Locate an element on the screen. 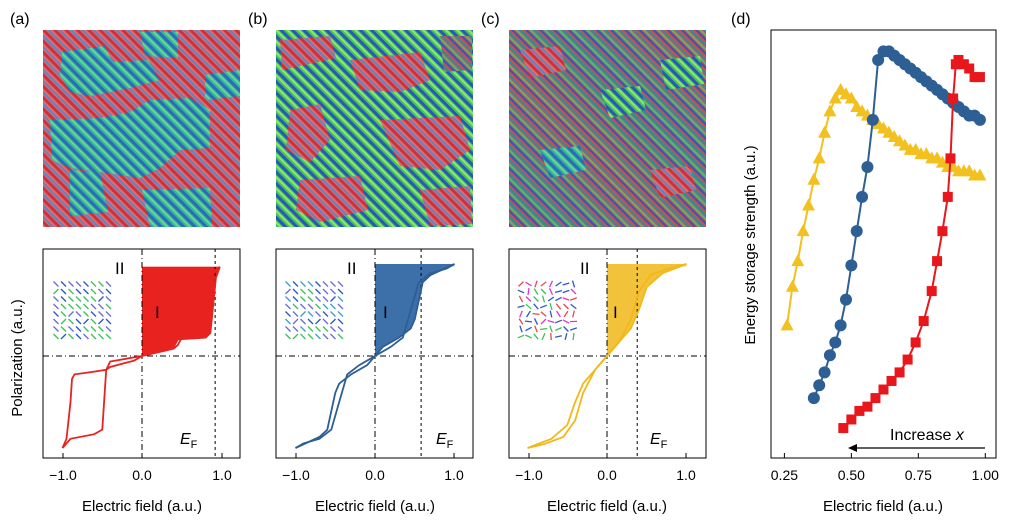 This screenshot has width=1024, height=529. region-II-label-c: II is located at coordinates (584, 268).